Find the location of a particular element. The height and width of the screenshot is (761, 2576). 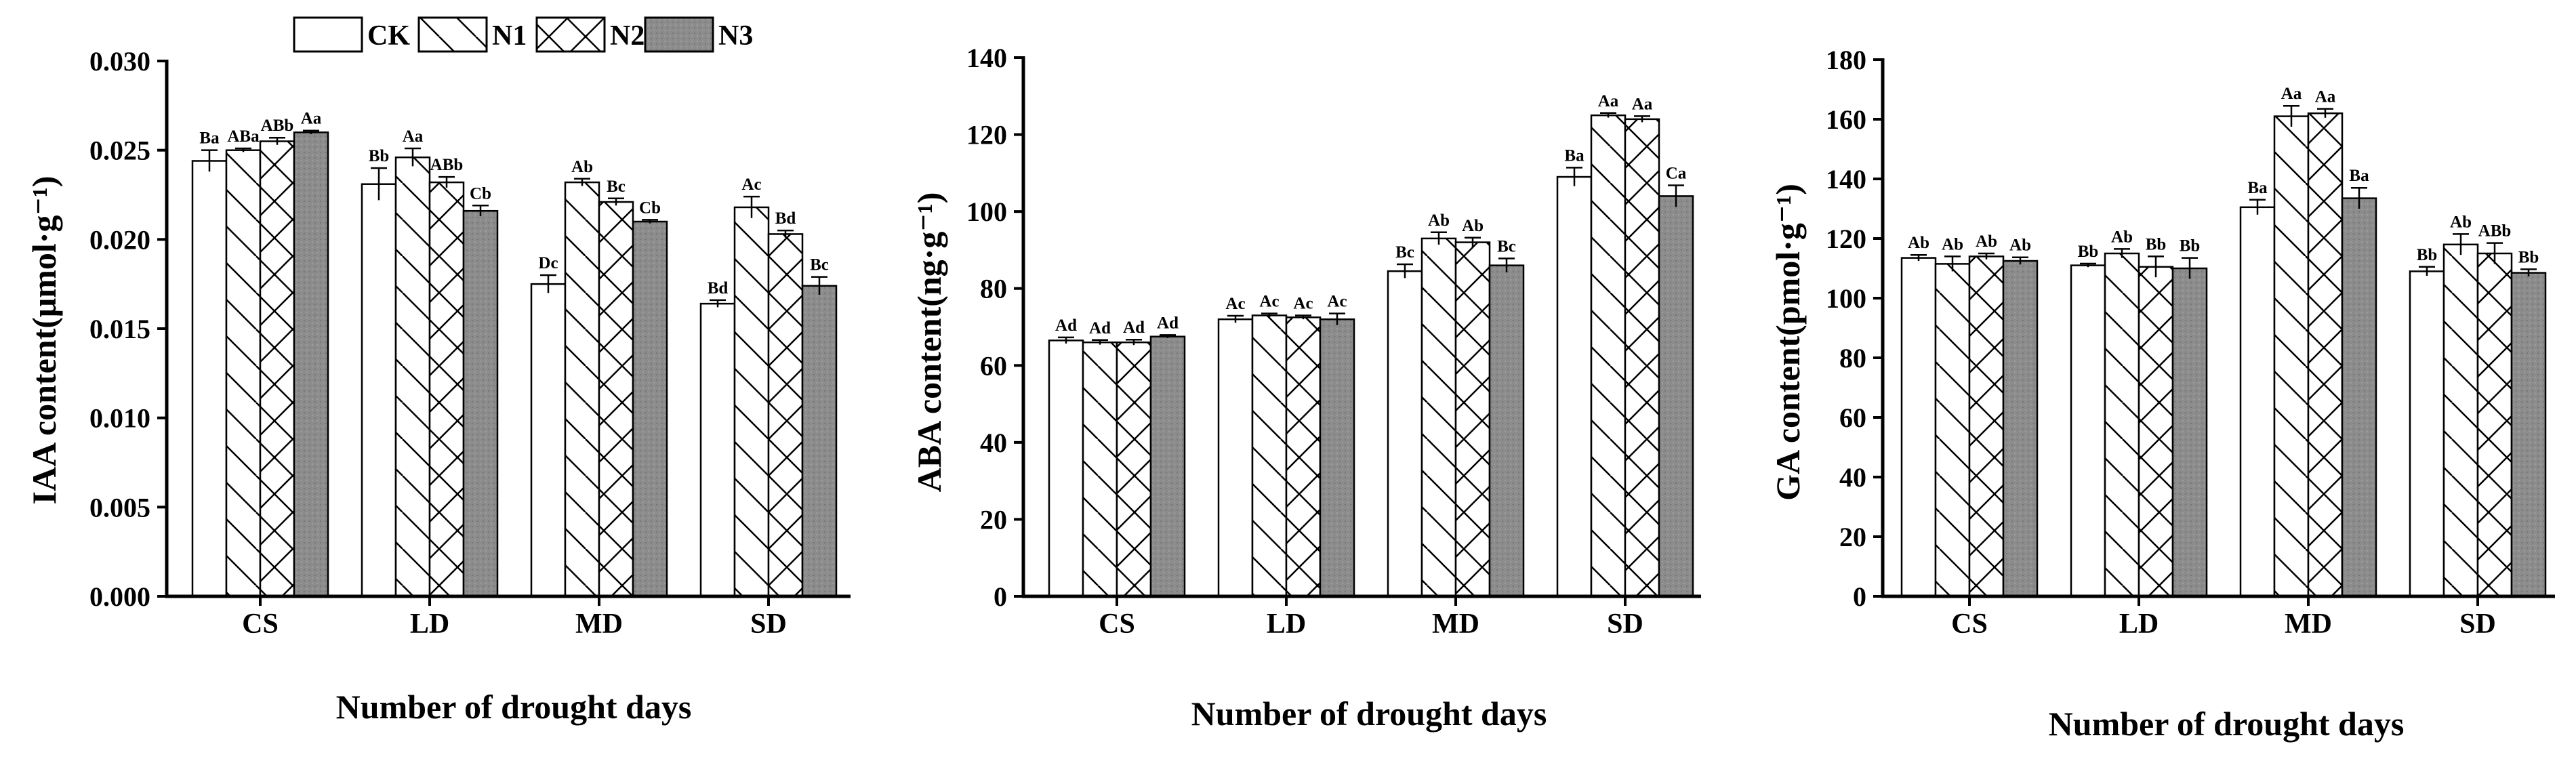

y-tick-label: 0.015 is located at coordinates (119, 329).